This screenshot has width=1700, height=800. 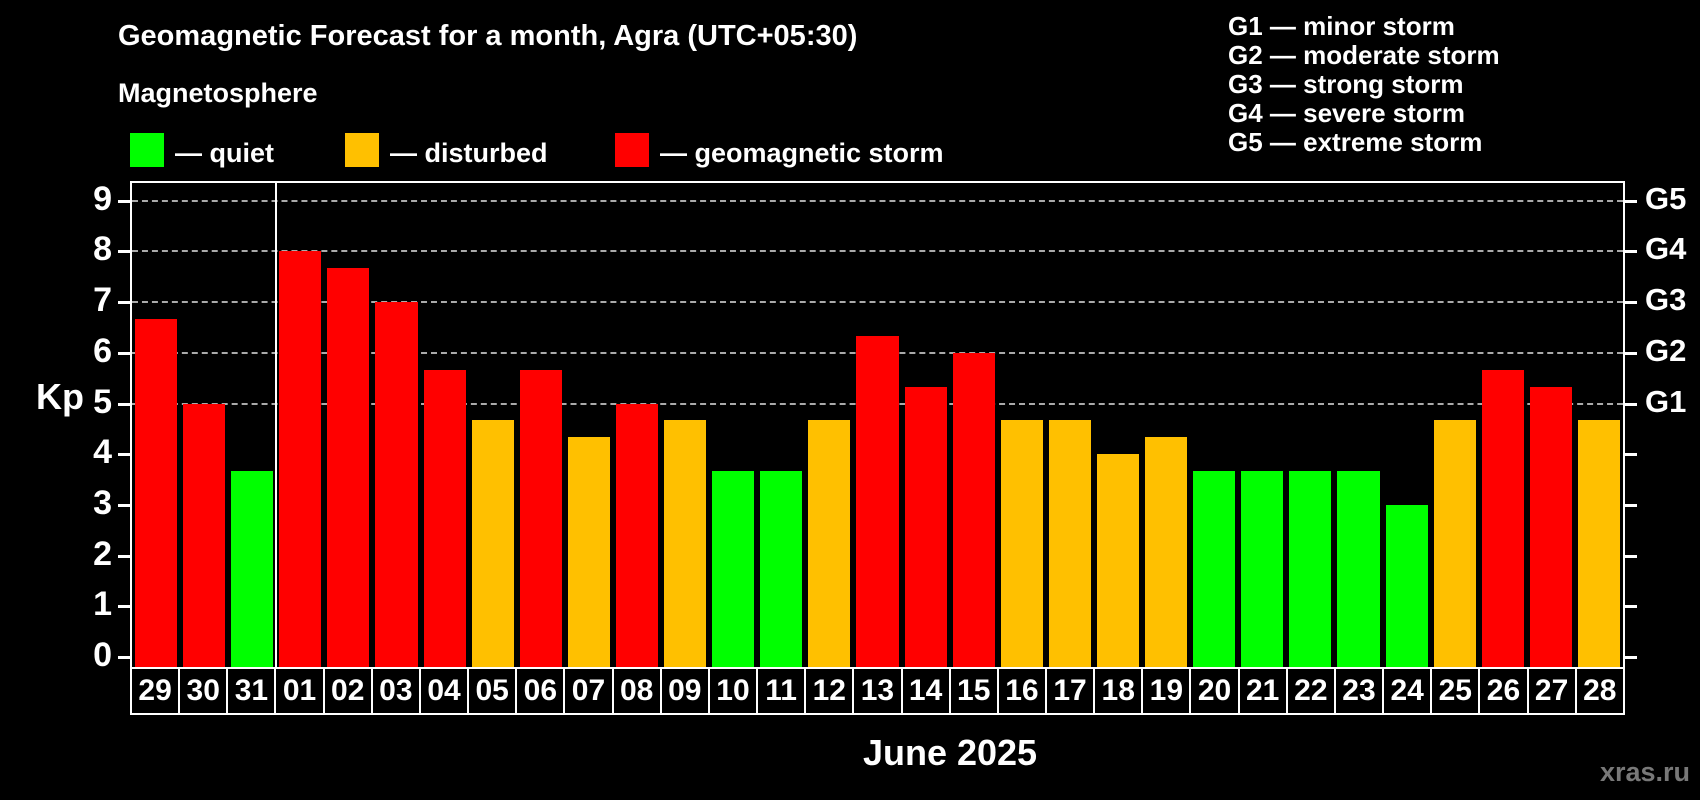 What do you see at coordinates (782, 691) in the screenshot?
I see `date-label-11: 11` at bounding box center [782, 691].